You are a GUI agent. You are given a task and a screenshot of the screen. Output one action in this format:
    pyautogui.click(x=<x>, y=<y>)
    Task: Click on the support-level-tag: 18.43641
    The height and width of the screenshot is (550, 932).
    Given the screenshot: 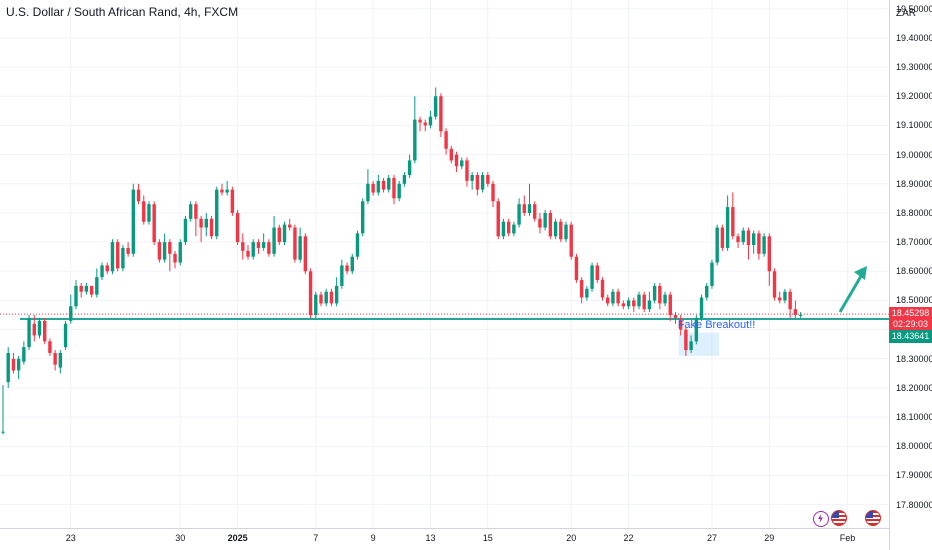 What is the action you would take?
    pyautogui.click(x=910, y=336)
    